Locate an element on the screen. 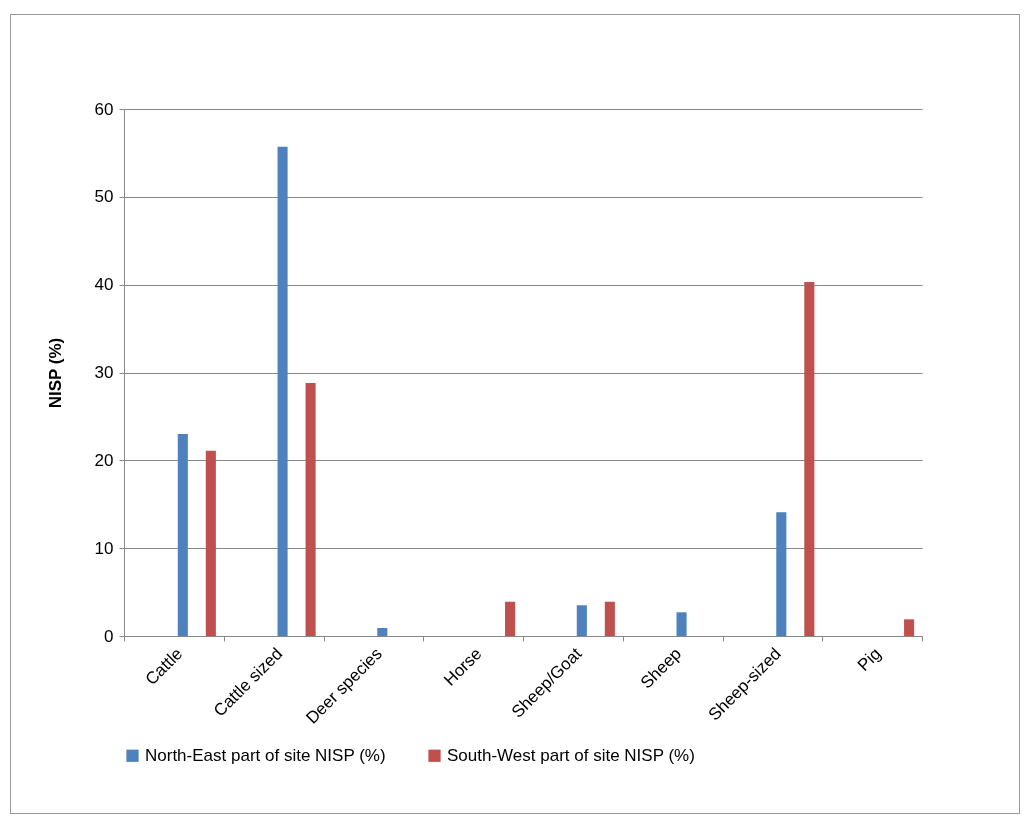  y-axis-title: NISP (%) is located at coordinates (55, 373).